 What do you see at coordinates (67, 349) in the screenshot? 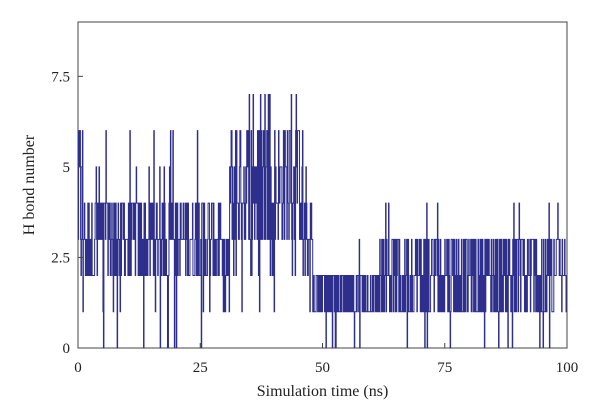
I see `y-tick-label: 0` at bounding box center [67, 349].